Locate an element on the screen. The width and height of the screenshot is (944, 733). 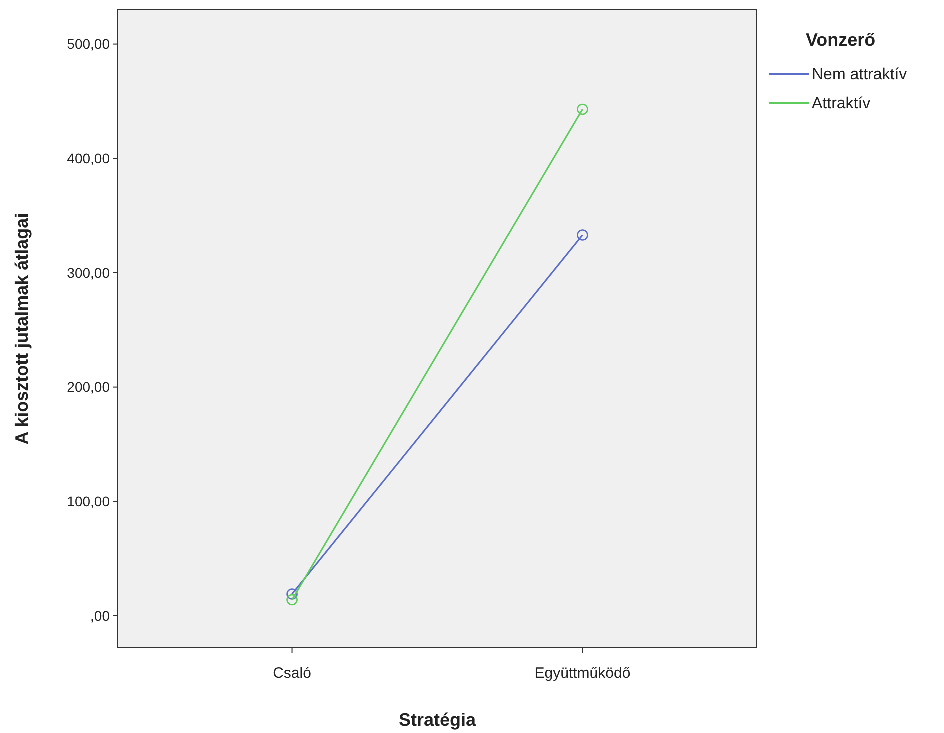
x-tick-label: Csaló is located at coordinates (292, 673).